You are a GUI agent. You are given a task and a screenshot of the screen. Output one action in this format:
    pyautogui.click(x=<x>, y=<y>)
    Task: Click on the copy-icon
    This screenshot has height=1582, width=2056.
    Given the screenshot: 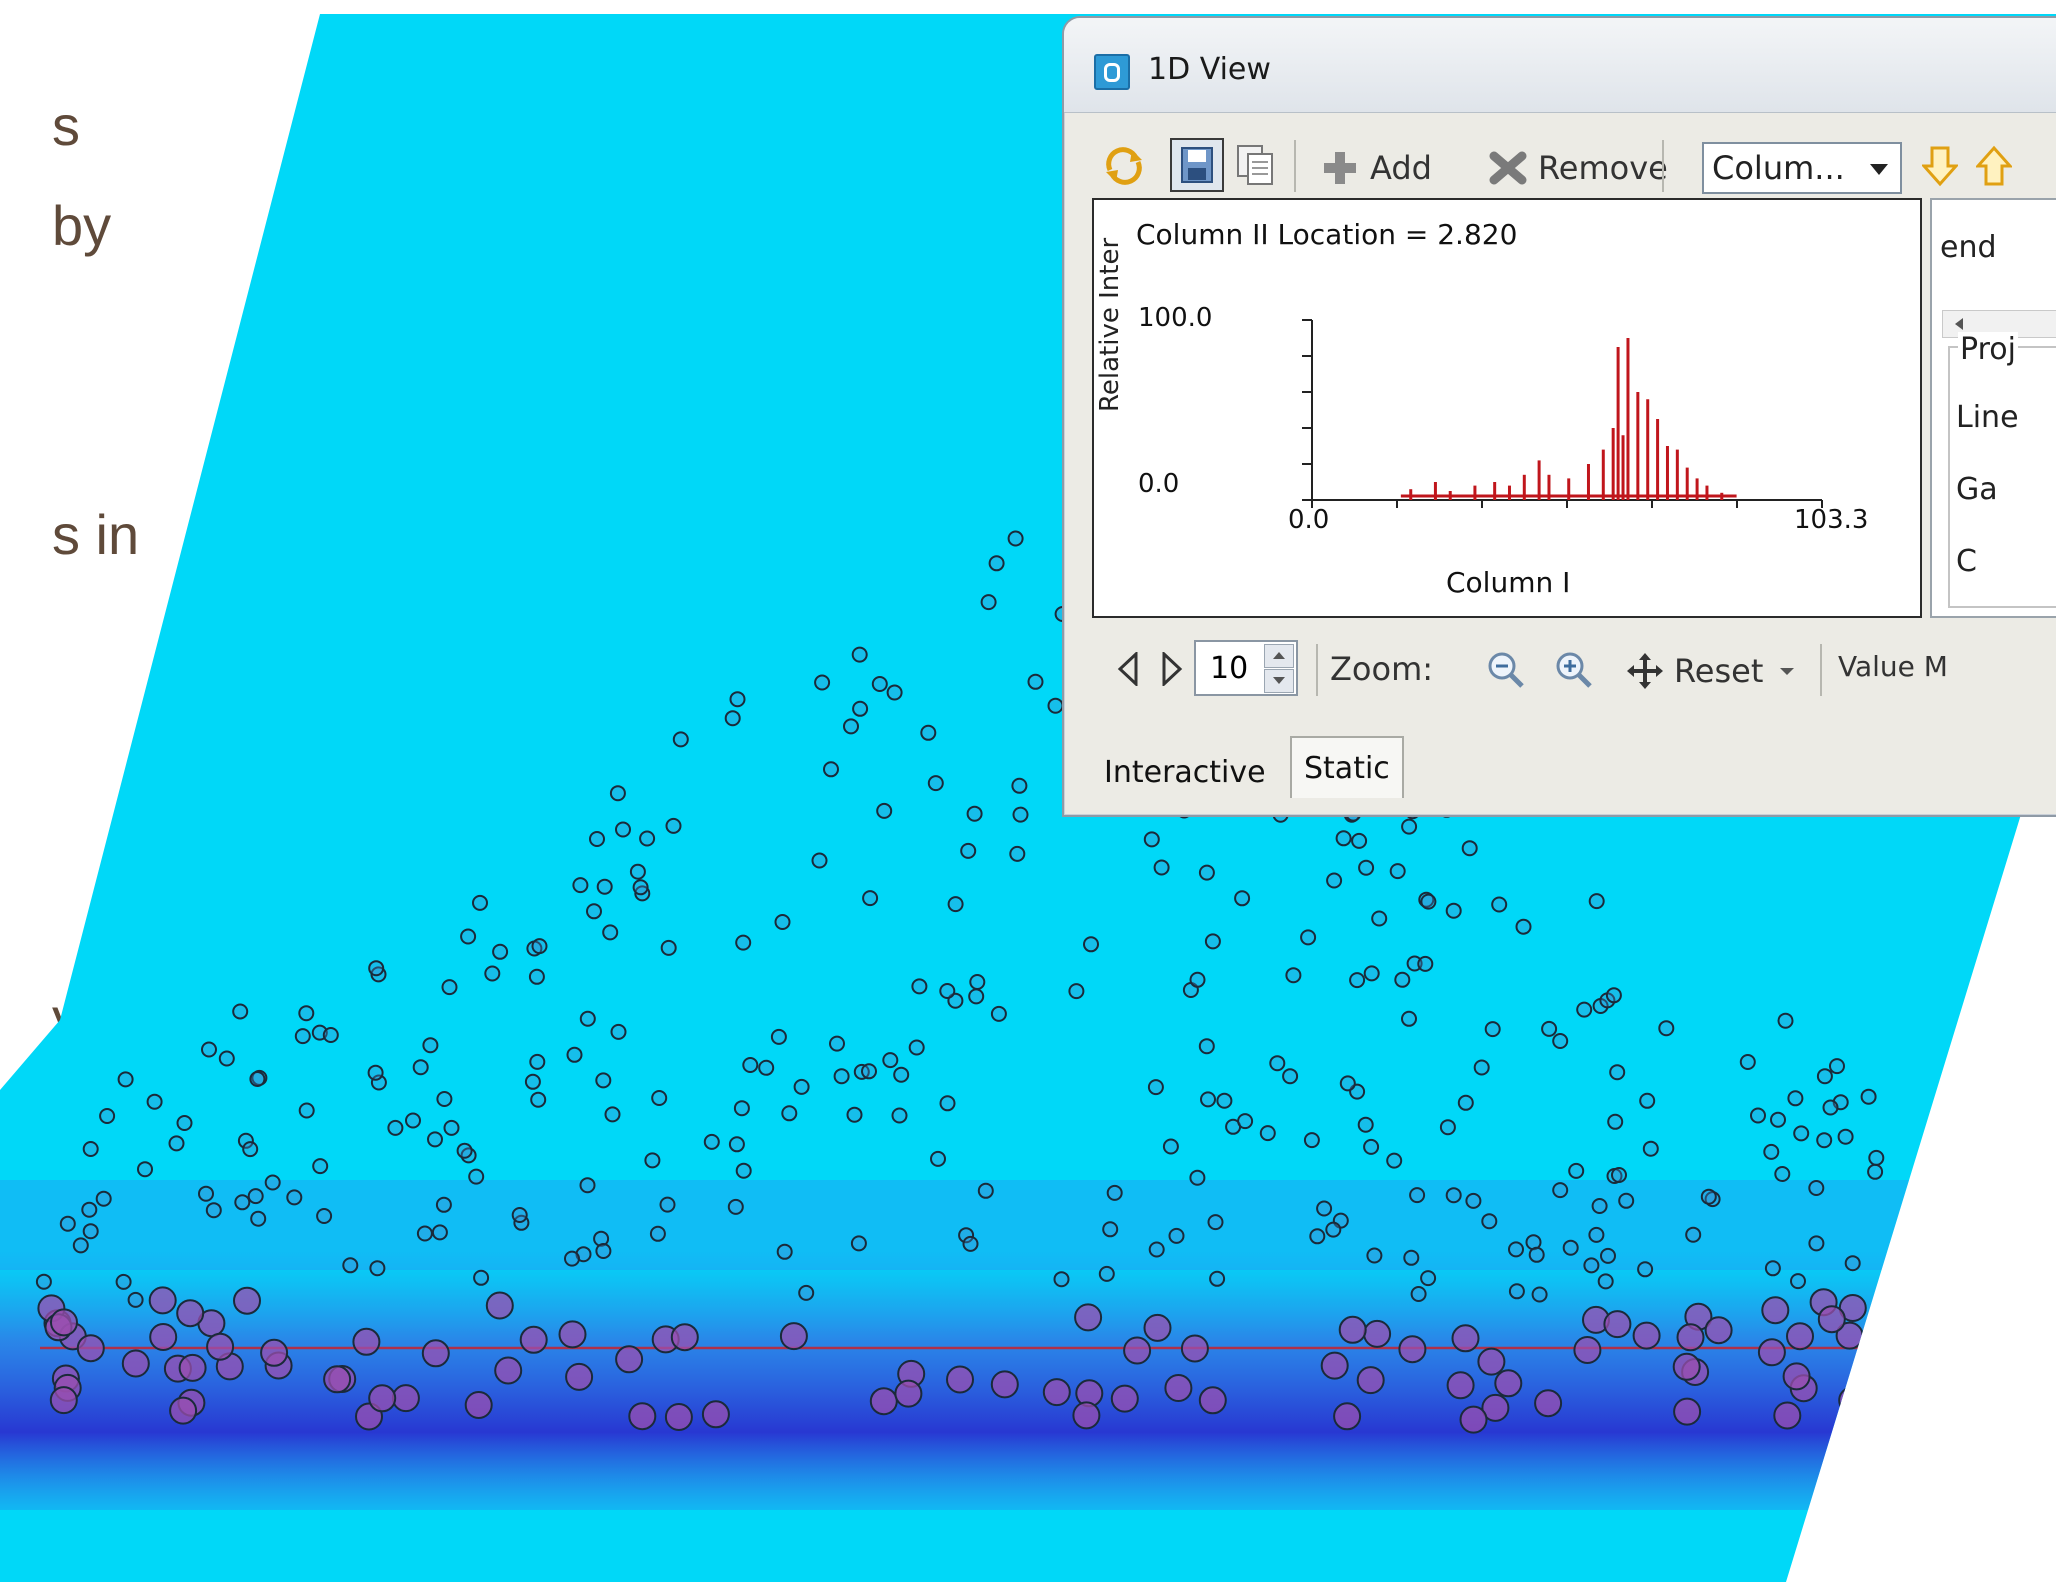 What is the action you would take?
    pyautogui.click(x=1255, y=167)
    